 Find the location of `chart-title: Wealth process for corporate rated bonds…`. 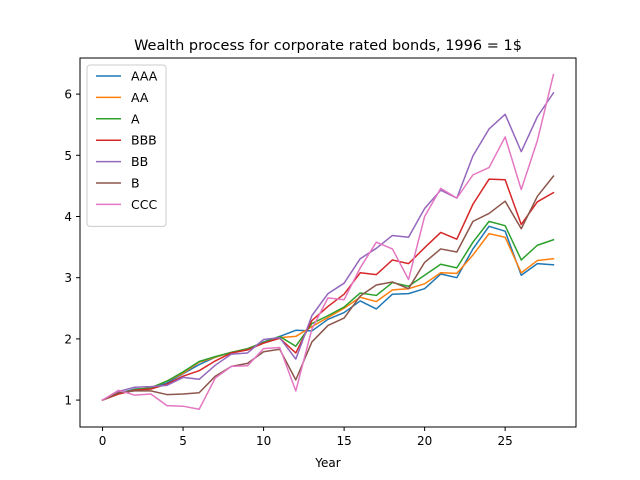

chart-title: Wealth process for corporate rated bonds… is located at coordinates (328, 46).